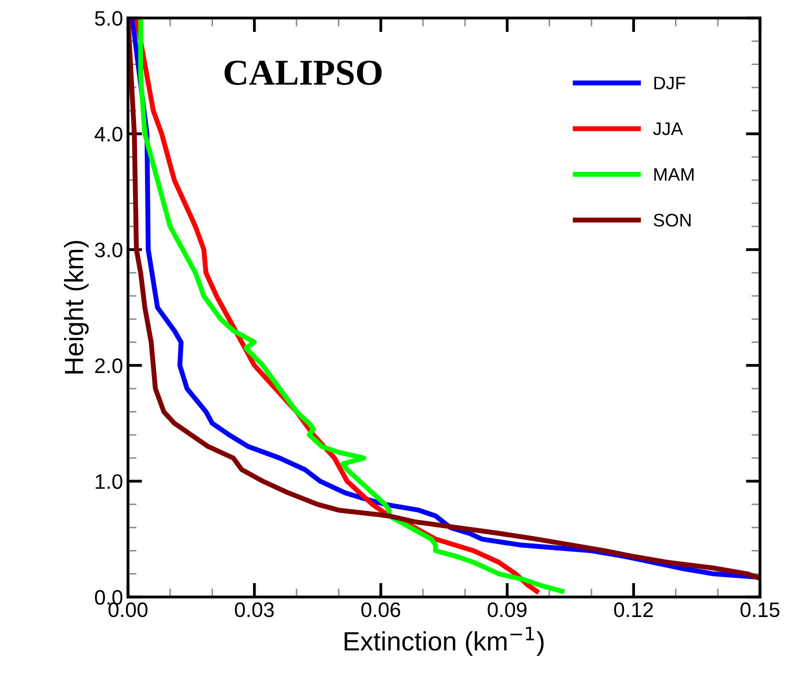  What do you see at coordinates (108, 18) in the screenshot?
I see `y-tick-label: 5.0` at bounding box center [108, 18].